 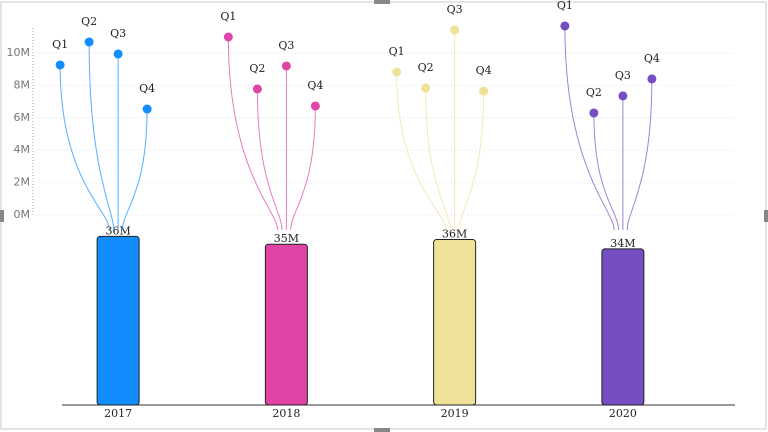 I want to click on y-tick-label: 6M, so click(x=22, y=117).